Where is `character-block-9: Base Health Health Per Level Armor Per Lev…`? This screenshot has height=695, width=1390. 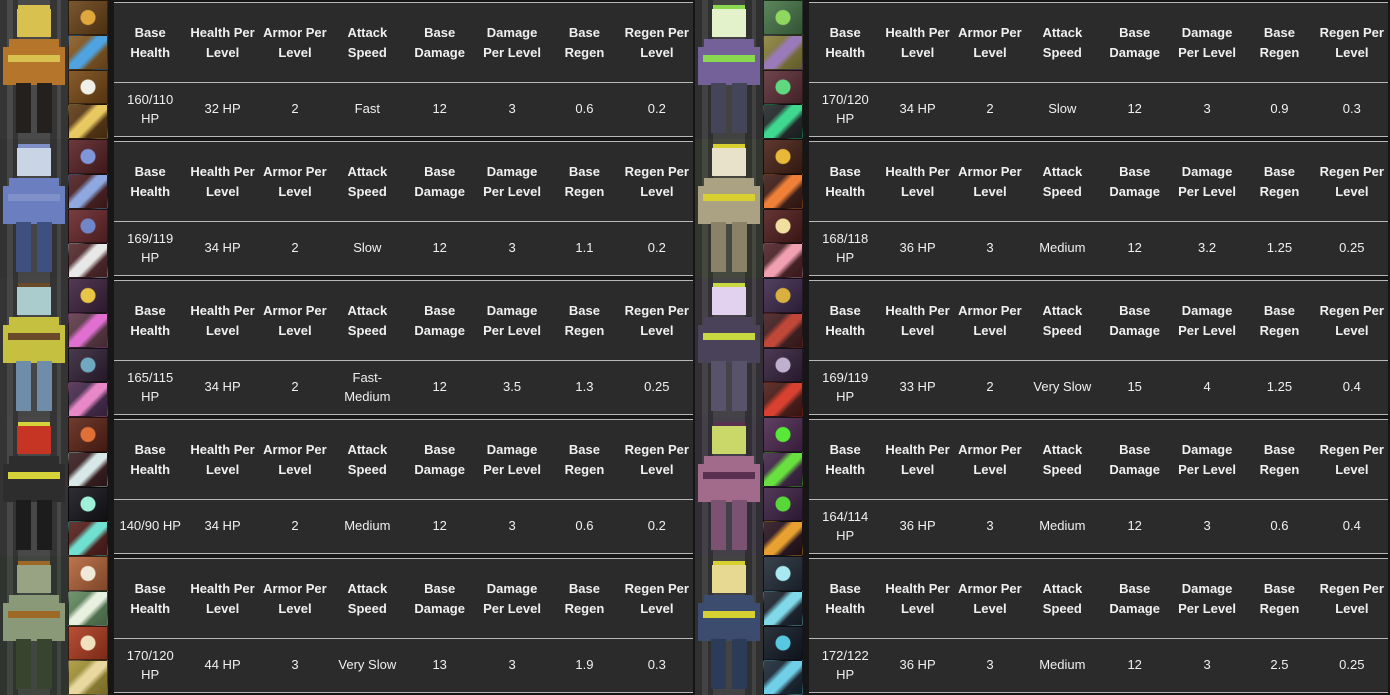
character-block-9: Base Health Health Per Level Armor Per Lev… is located at coordinates (1042, 486).